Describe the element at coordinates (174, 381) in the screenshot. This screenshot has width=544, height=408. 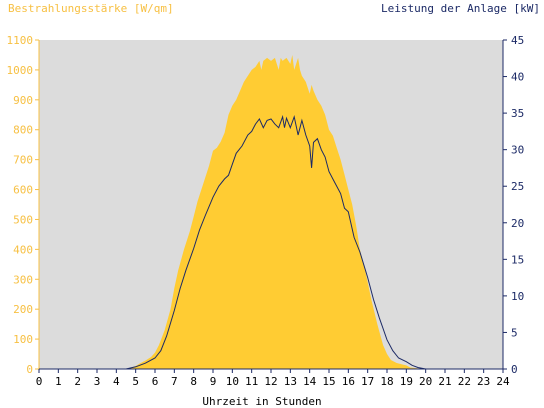
I see `x-tick-label: 7` at that location.